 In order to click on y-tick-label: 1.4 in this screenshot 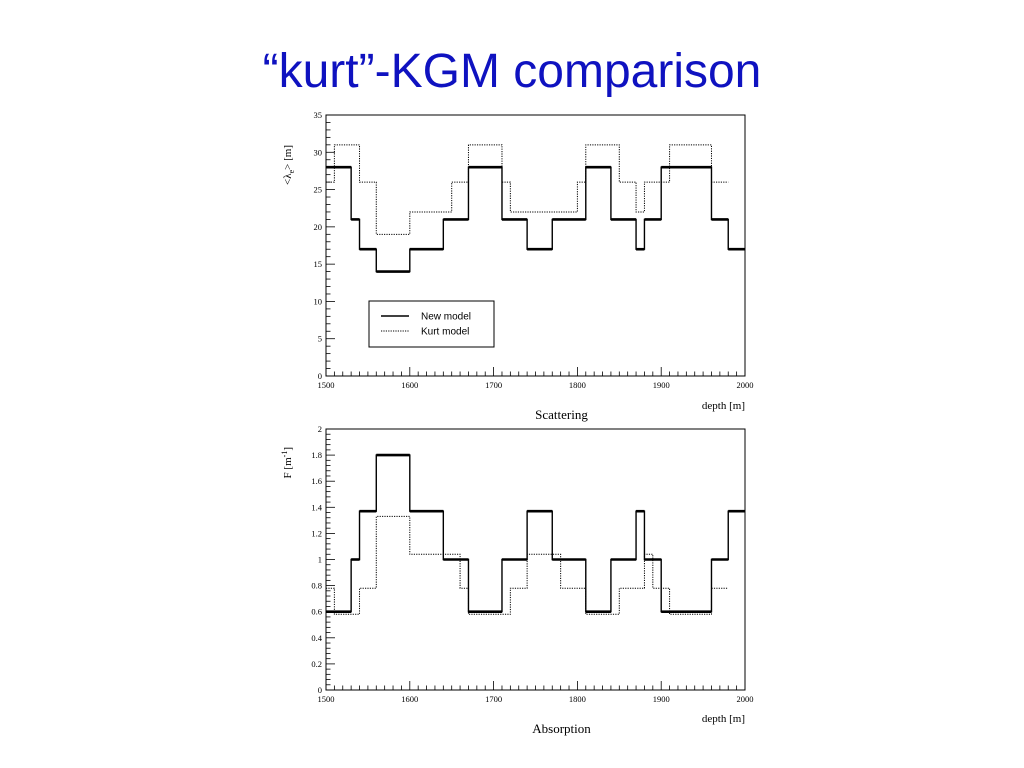, I will do `click(316, 507)`.